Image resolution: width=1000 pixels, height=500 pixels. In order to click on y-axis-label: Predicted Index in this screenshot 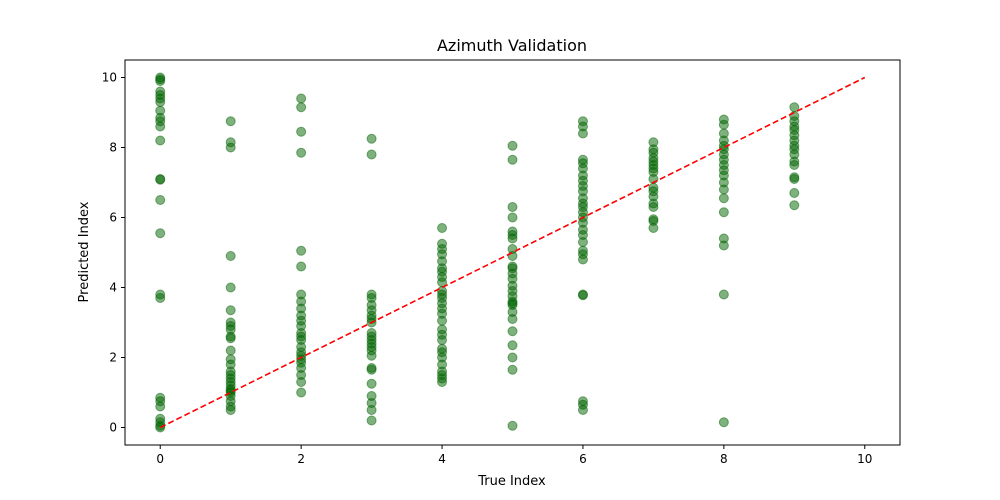, I will do `click(84, 251)`.